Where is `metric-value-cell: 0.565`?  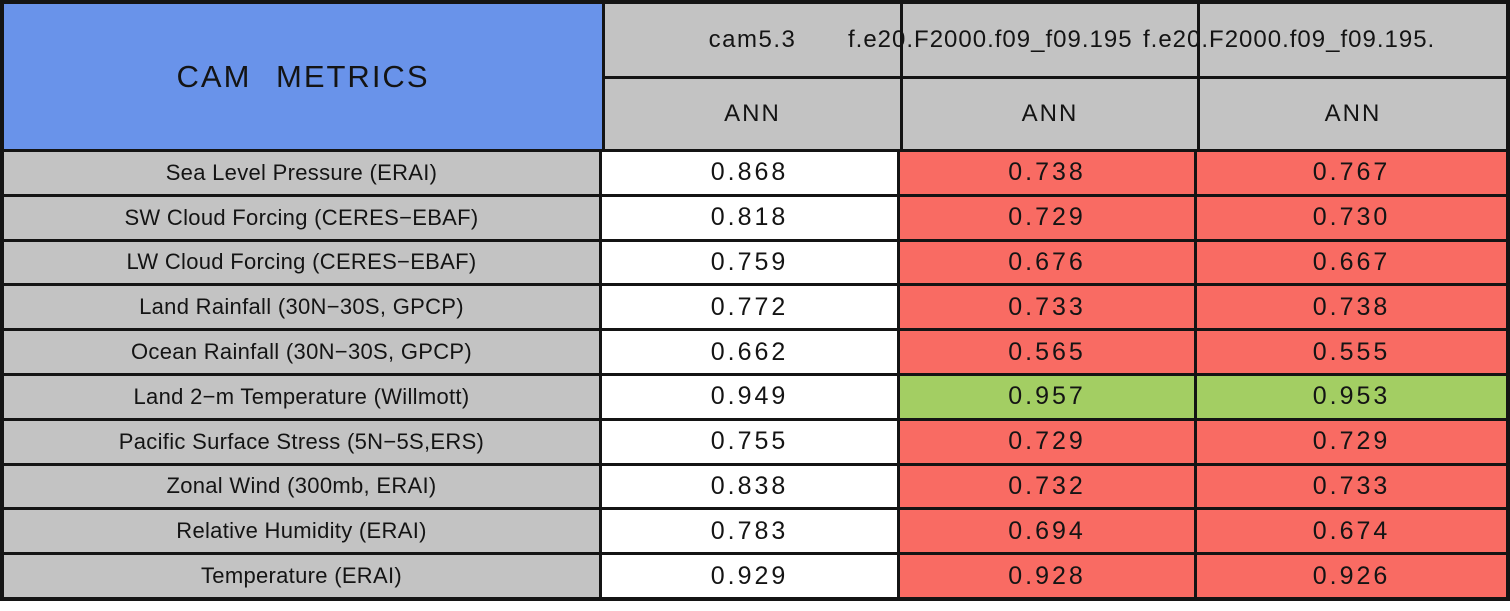
metric-value-cell: 0.565 is located at coordinates (1048, 352).